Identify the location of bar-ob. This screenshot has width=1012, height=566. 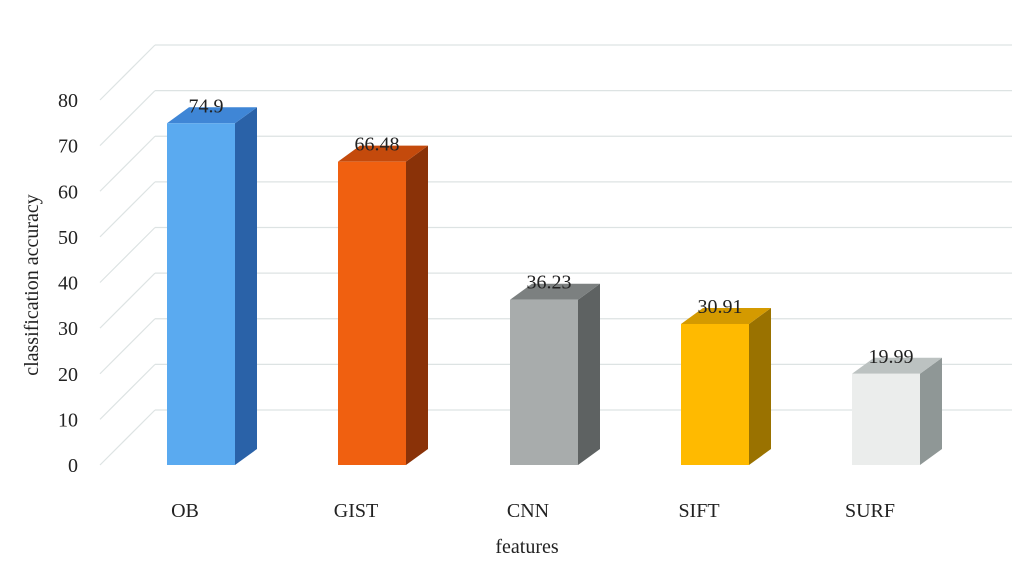
(212, 286).